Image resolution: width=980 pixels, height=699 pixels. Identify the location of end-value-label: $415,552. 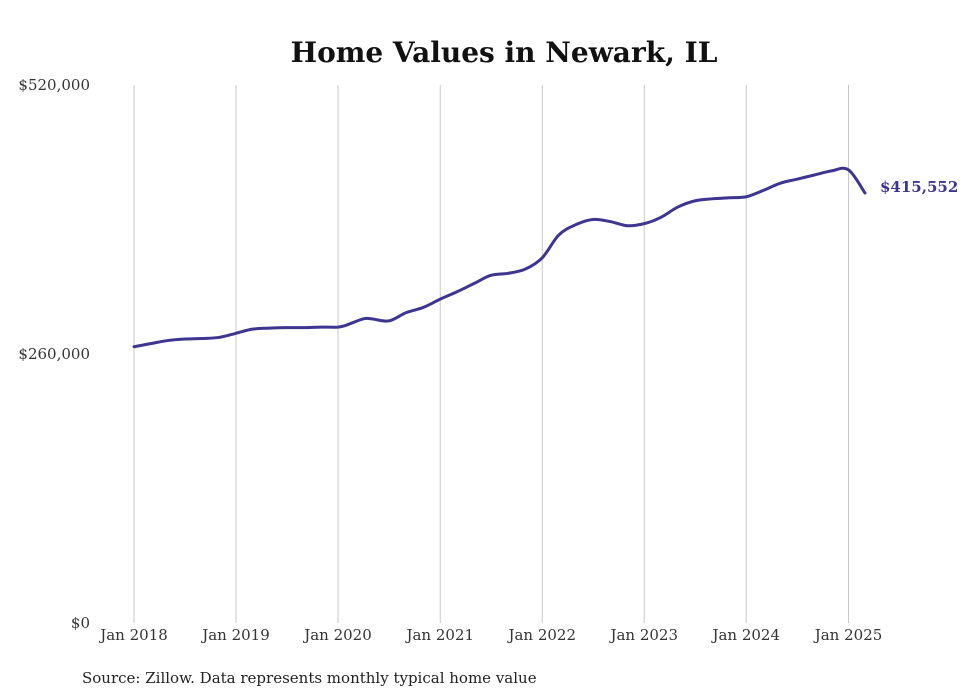
(919, 187).